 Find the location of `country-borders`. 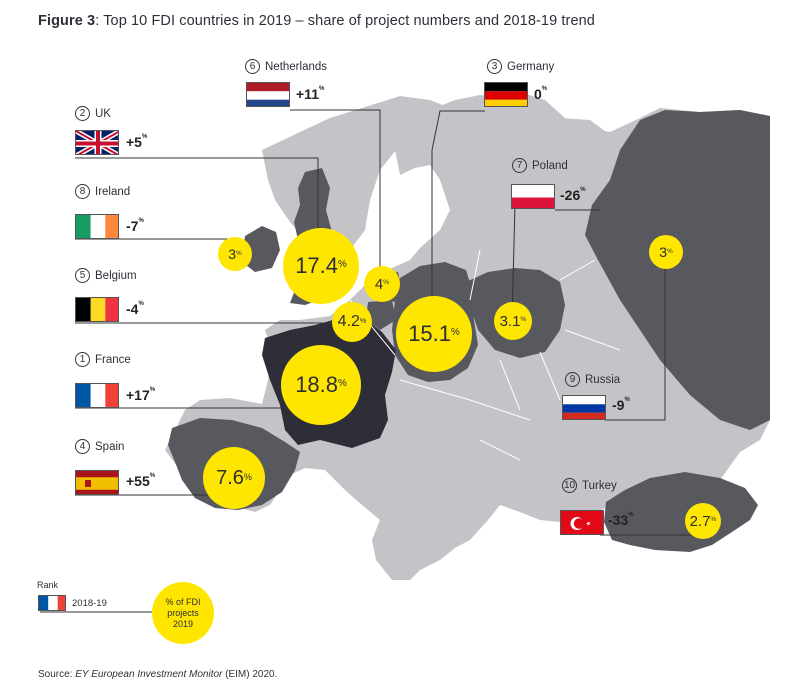

country-borders is located at coordinates (485, 355).